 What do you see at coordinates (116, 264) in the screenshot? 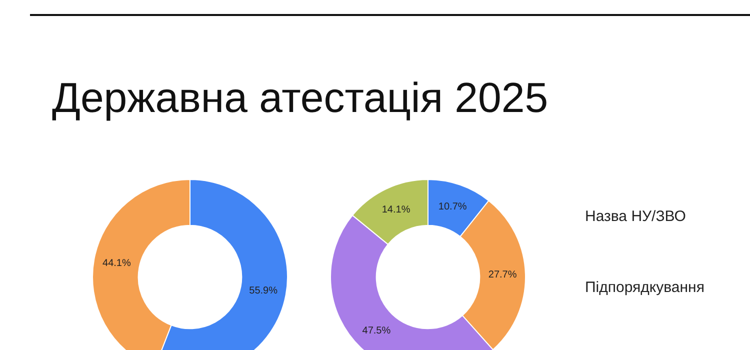
I see `data-label: 44.1%` at bounding box center [116, 264].